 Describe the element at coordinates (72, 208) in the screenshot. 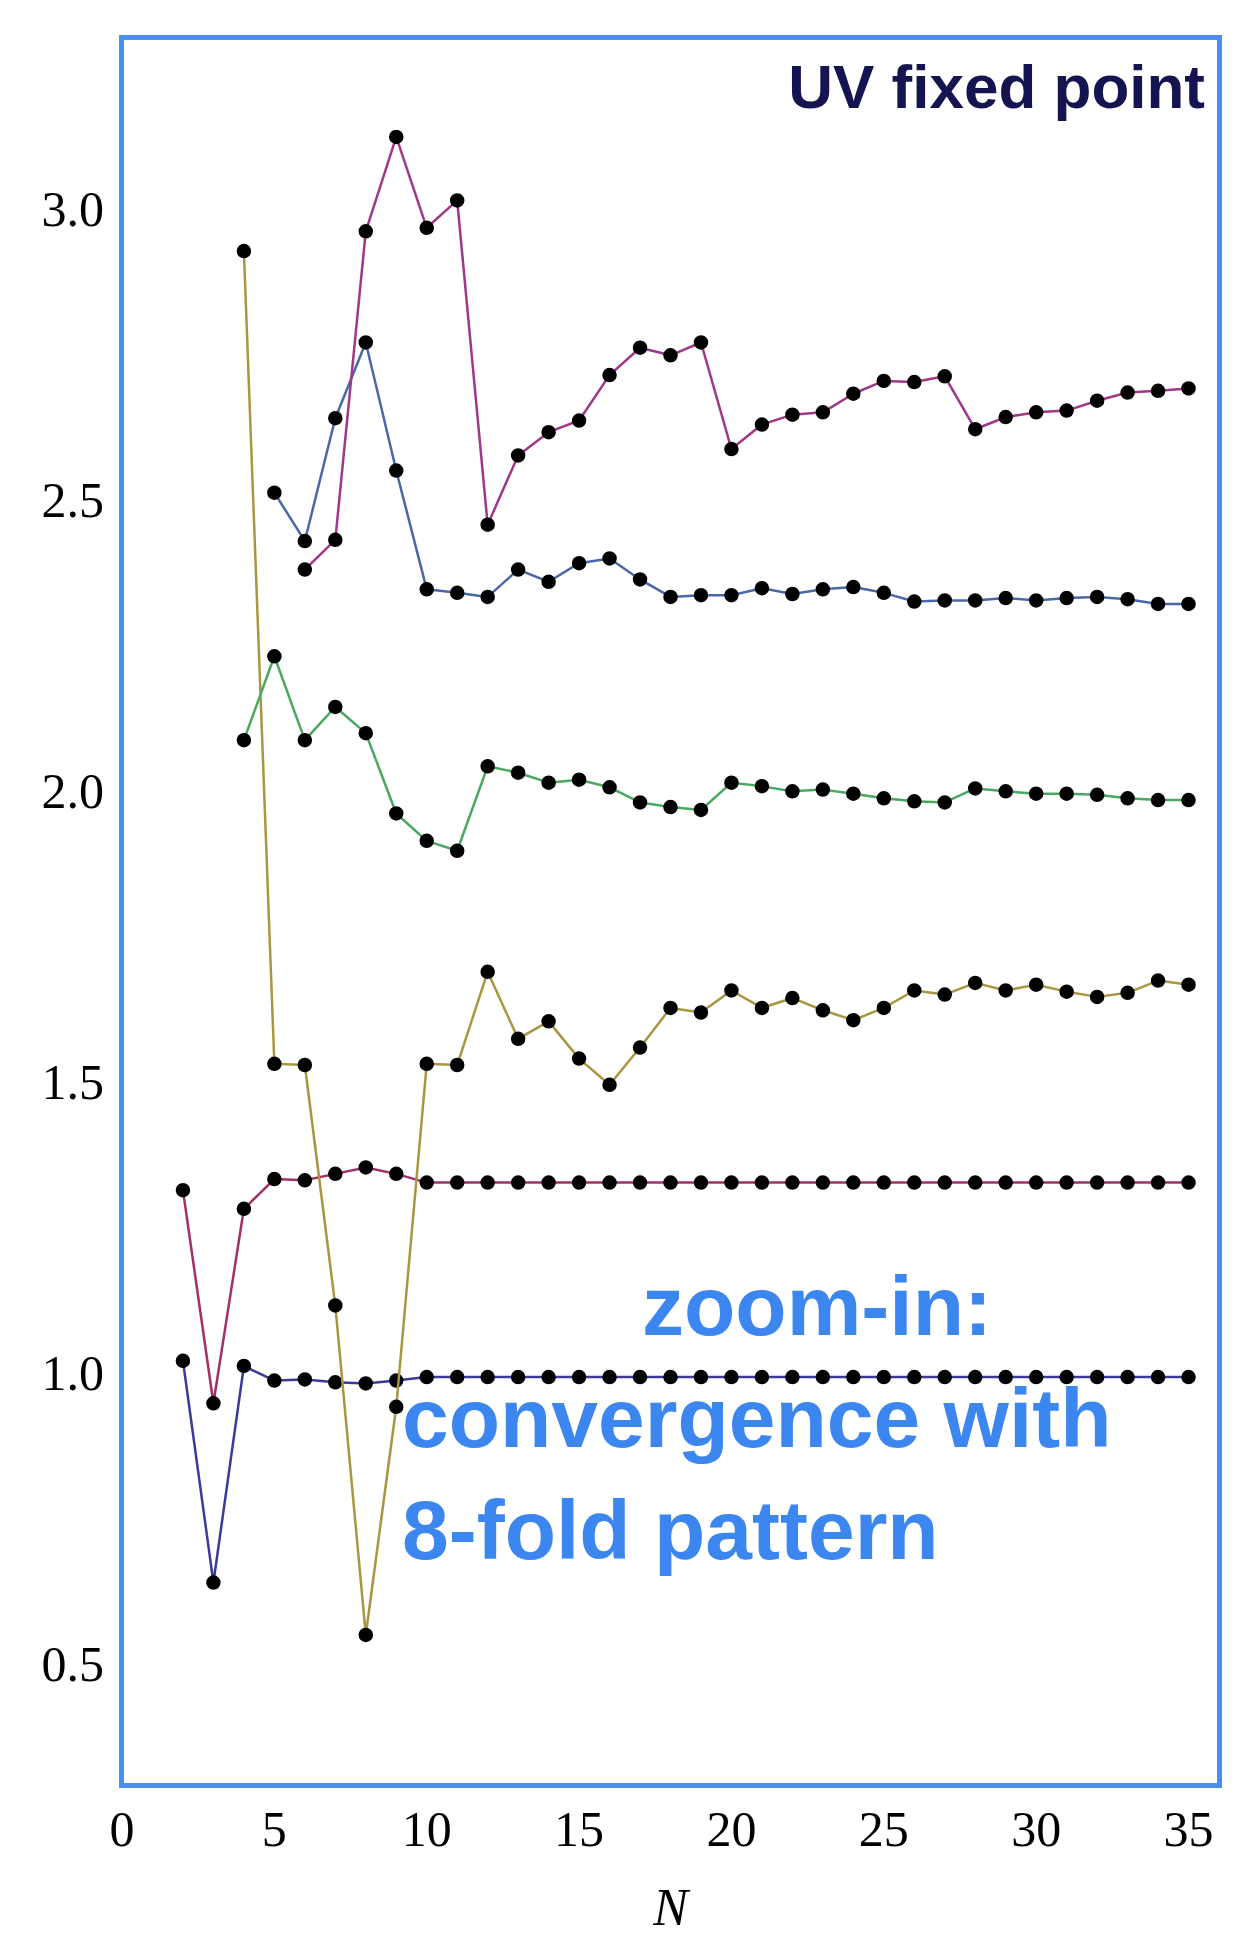

I see `y-tick-label: 3.0` at that location.